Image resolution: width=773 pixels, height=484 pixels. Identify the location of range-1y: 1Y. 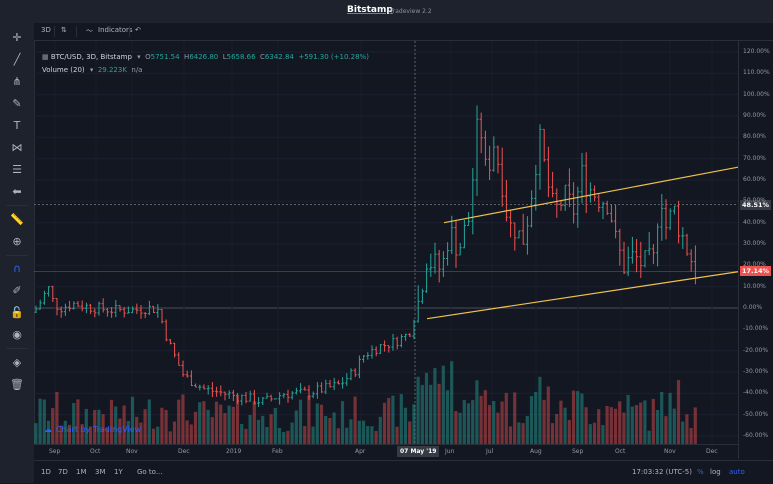
(118, 472).